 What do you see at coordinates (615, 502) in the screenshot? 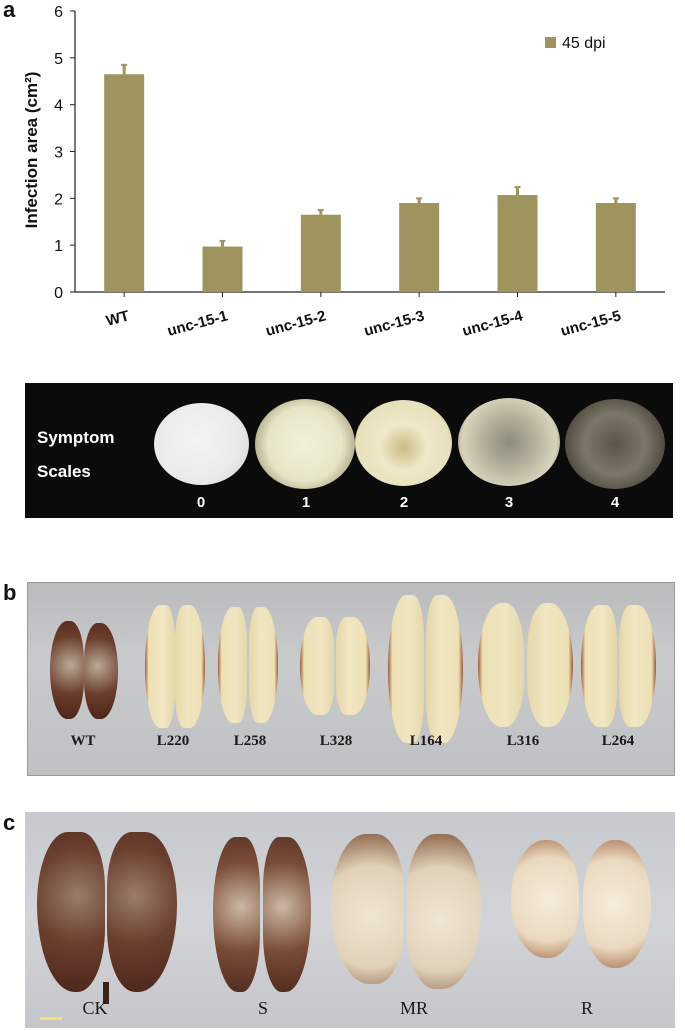
I see `symptom-scale-4: 4` at bounding box center [615, 502].